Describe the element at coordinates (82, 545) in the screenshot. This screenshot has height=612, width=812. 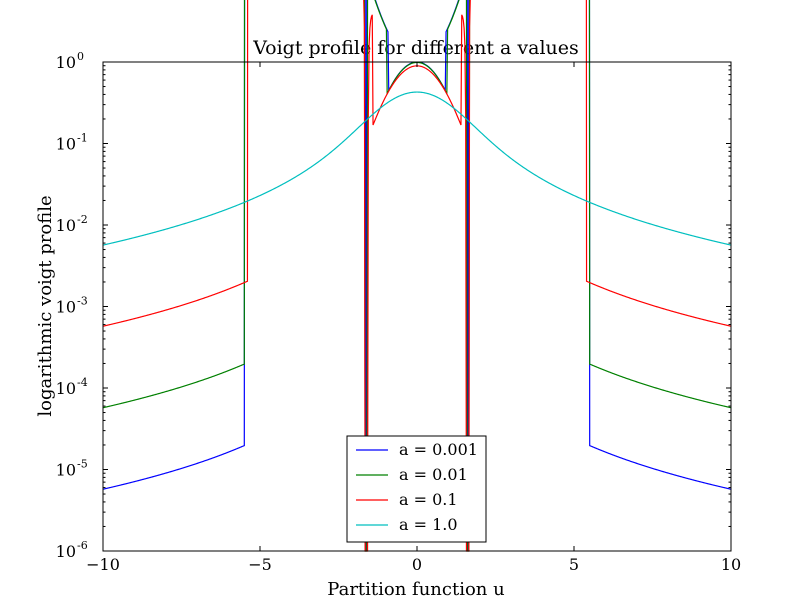
I see `y-tick-label-exp: -6` at that location.